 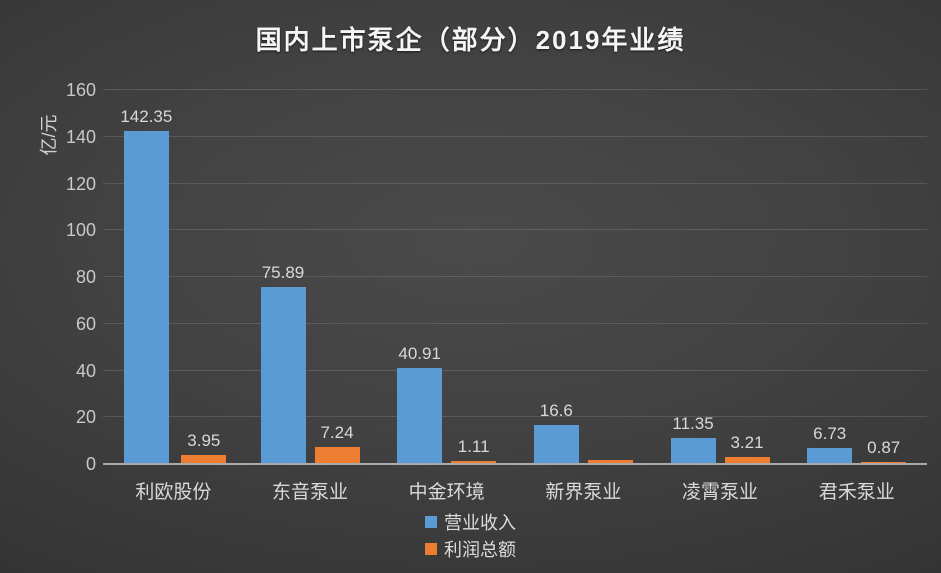 I want to click on bar-value-label-profit-1: 7.24, so click(x=337, y=433).